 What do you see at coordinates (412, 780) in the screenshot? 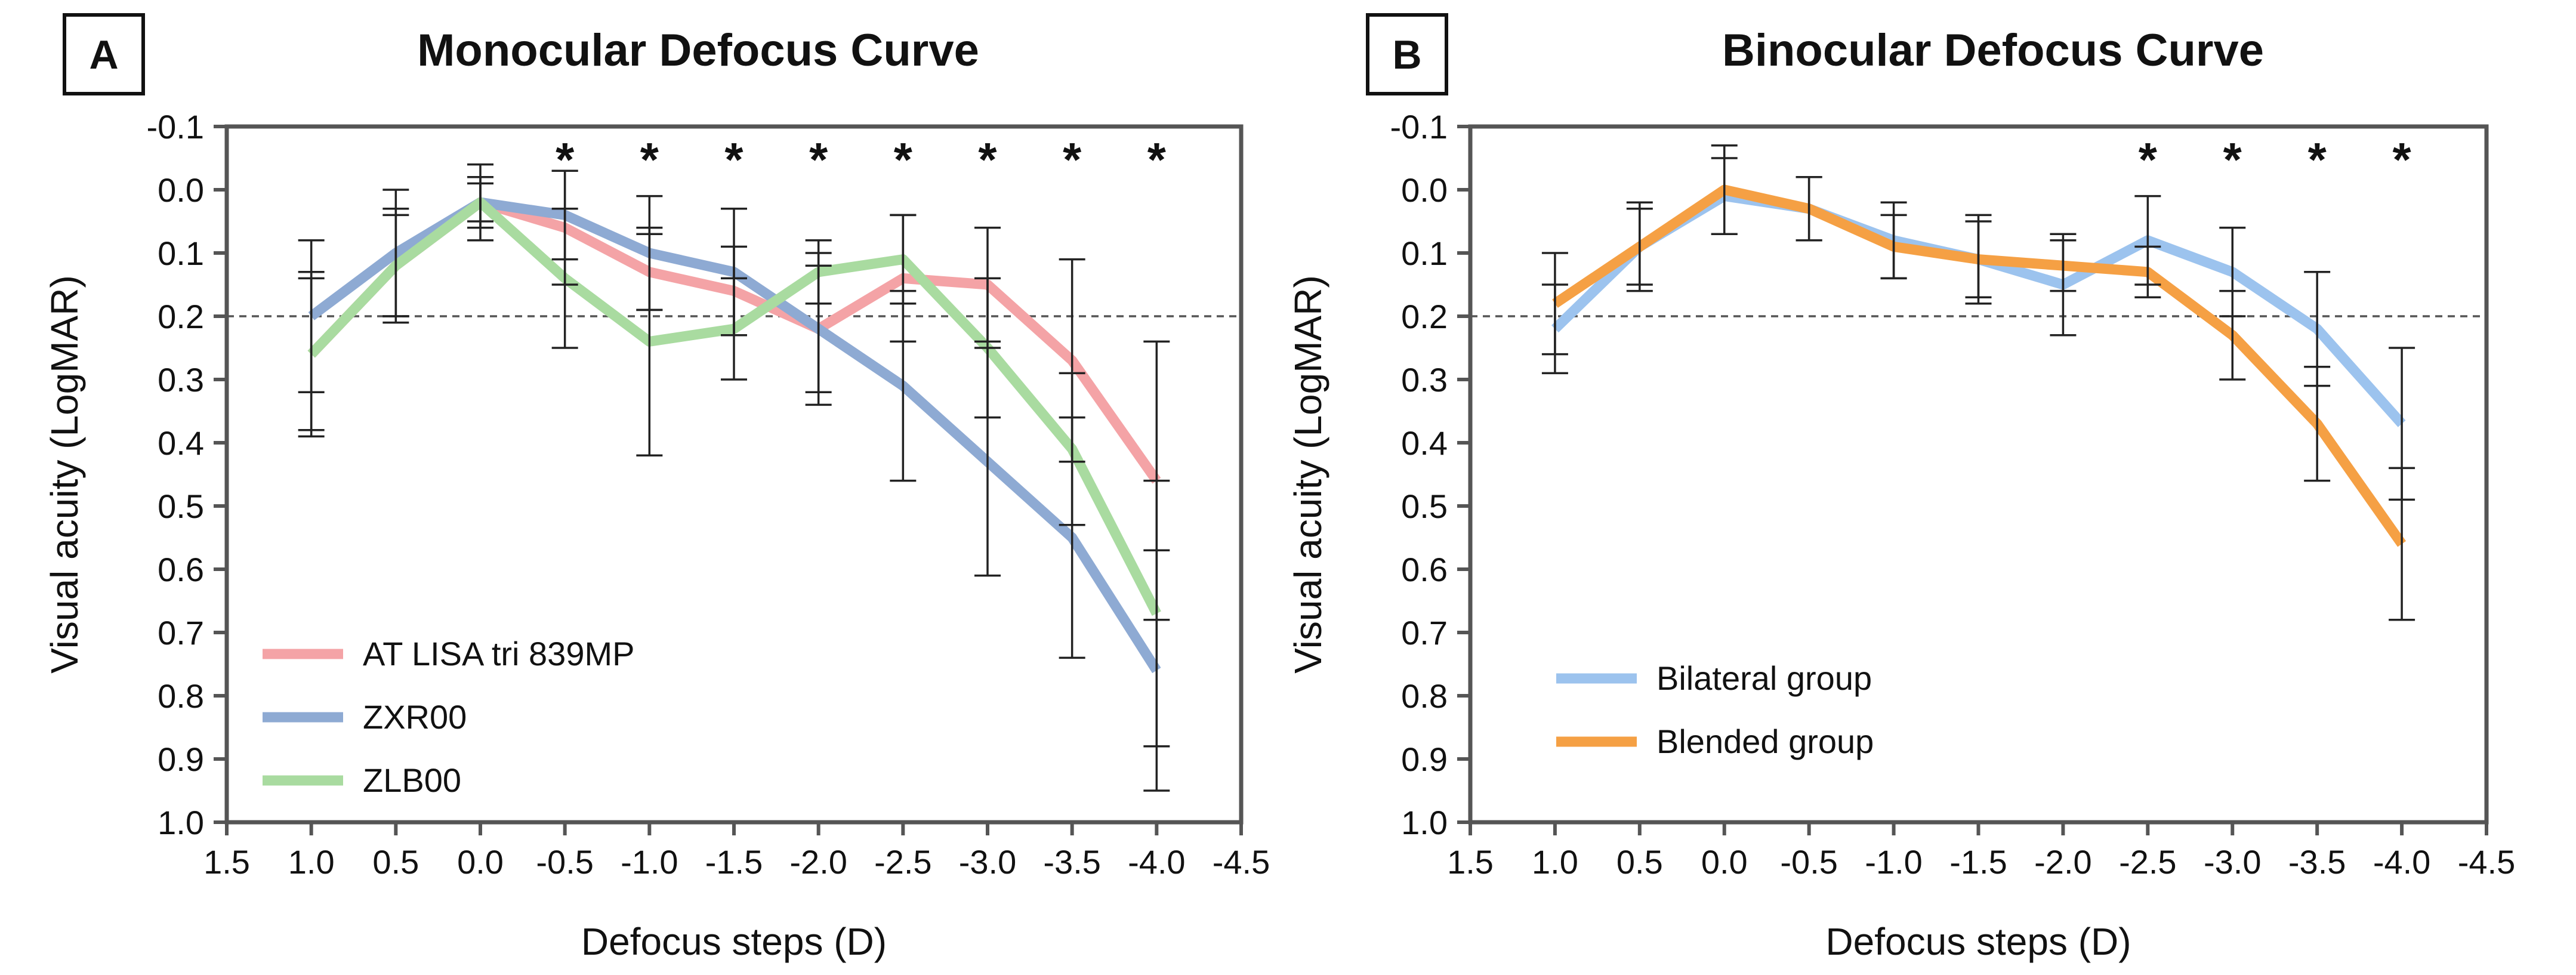
I see `legend-label: ZLB00` at bounding box center [412, 780].